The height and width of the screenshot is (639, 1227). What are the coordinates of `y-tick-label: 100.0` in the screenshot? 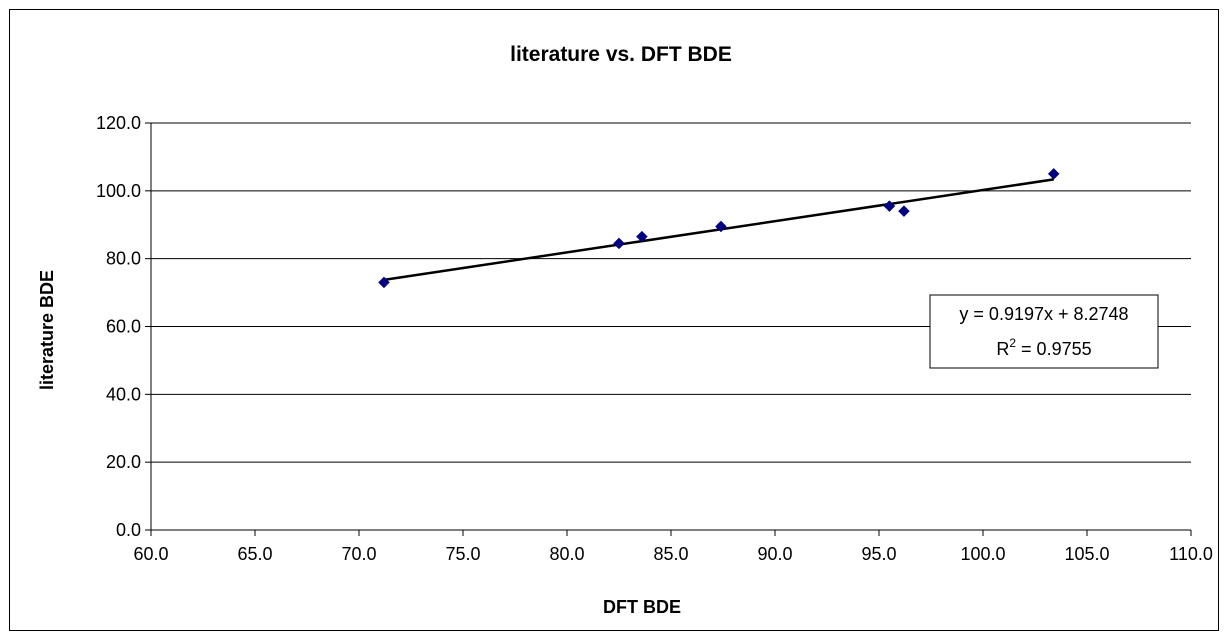 It's located at (118, 191).